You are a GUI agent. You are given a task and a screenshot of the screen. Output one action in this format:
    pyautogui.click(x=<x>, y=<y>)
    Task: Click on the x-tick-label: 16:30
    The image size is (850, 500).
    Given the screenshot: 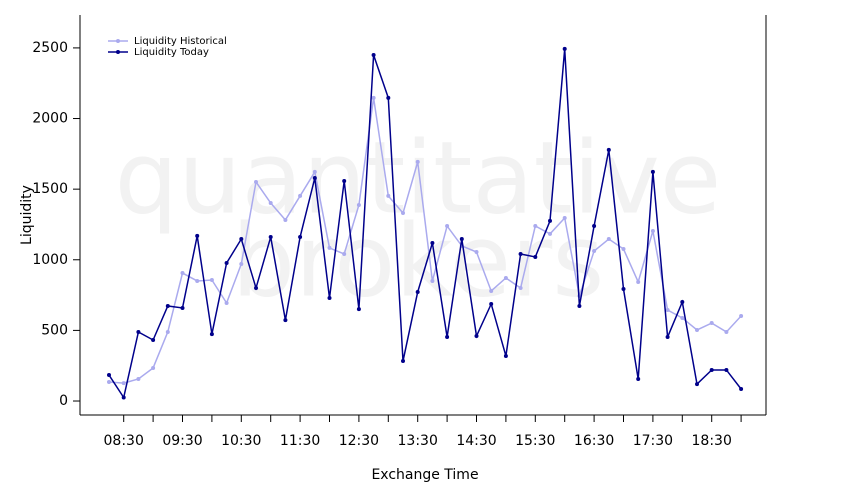 What is the action you would take?
    pyautogui.click(x=594, y=441)
    